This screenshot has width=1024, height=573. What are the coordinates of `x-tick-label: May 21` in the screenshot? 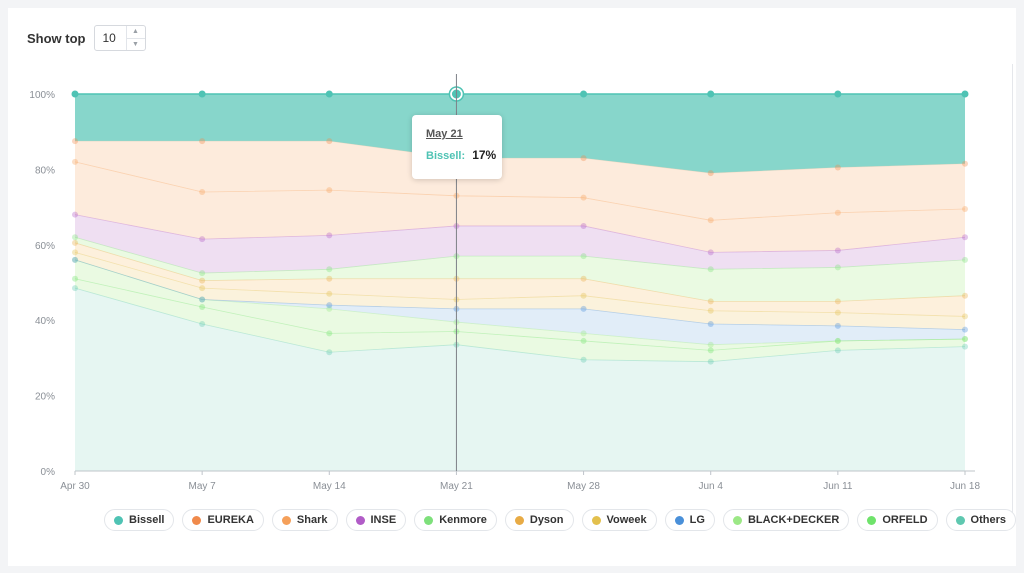 It's located at (456, 486).